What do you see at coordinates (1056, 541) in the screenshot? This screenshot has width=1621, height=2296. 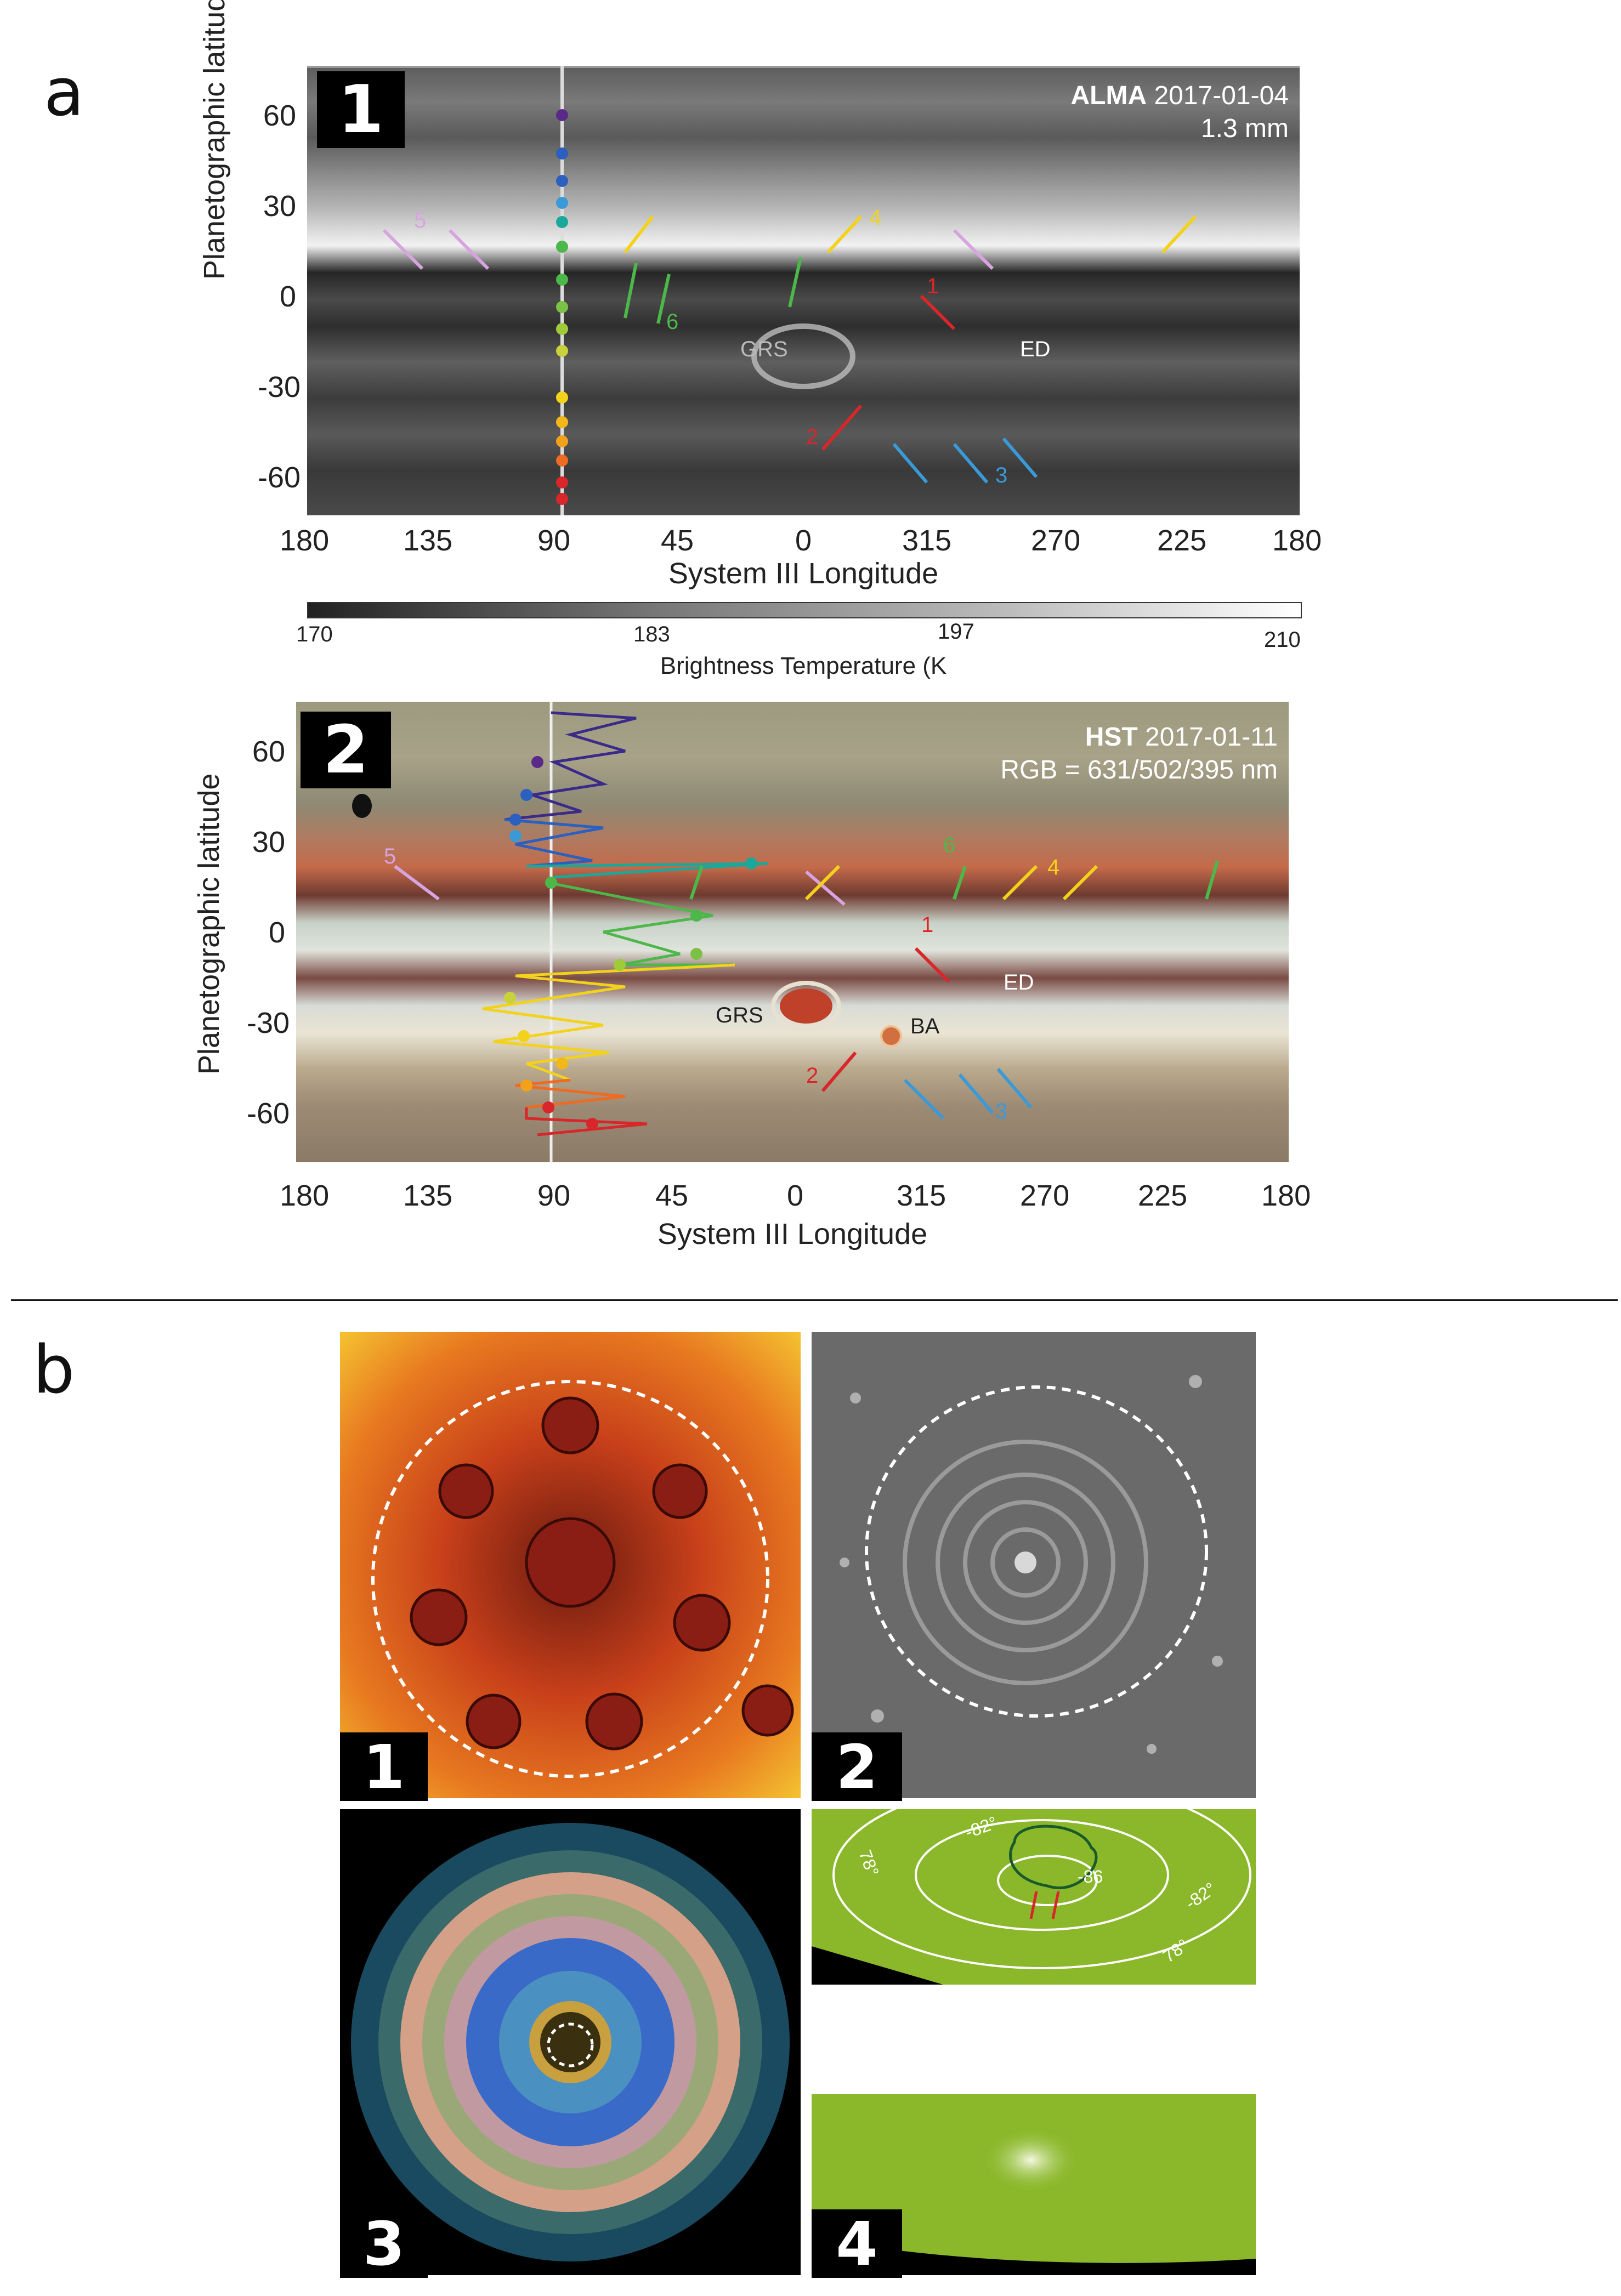 I see `panel-a1-xtick: 270` at bounding box center [1056, 541].